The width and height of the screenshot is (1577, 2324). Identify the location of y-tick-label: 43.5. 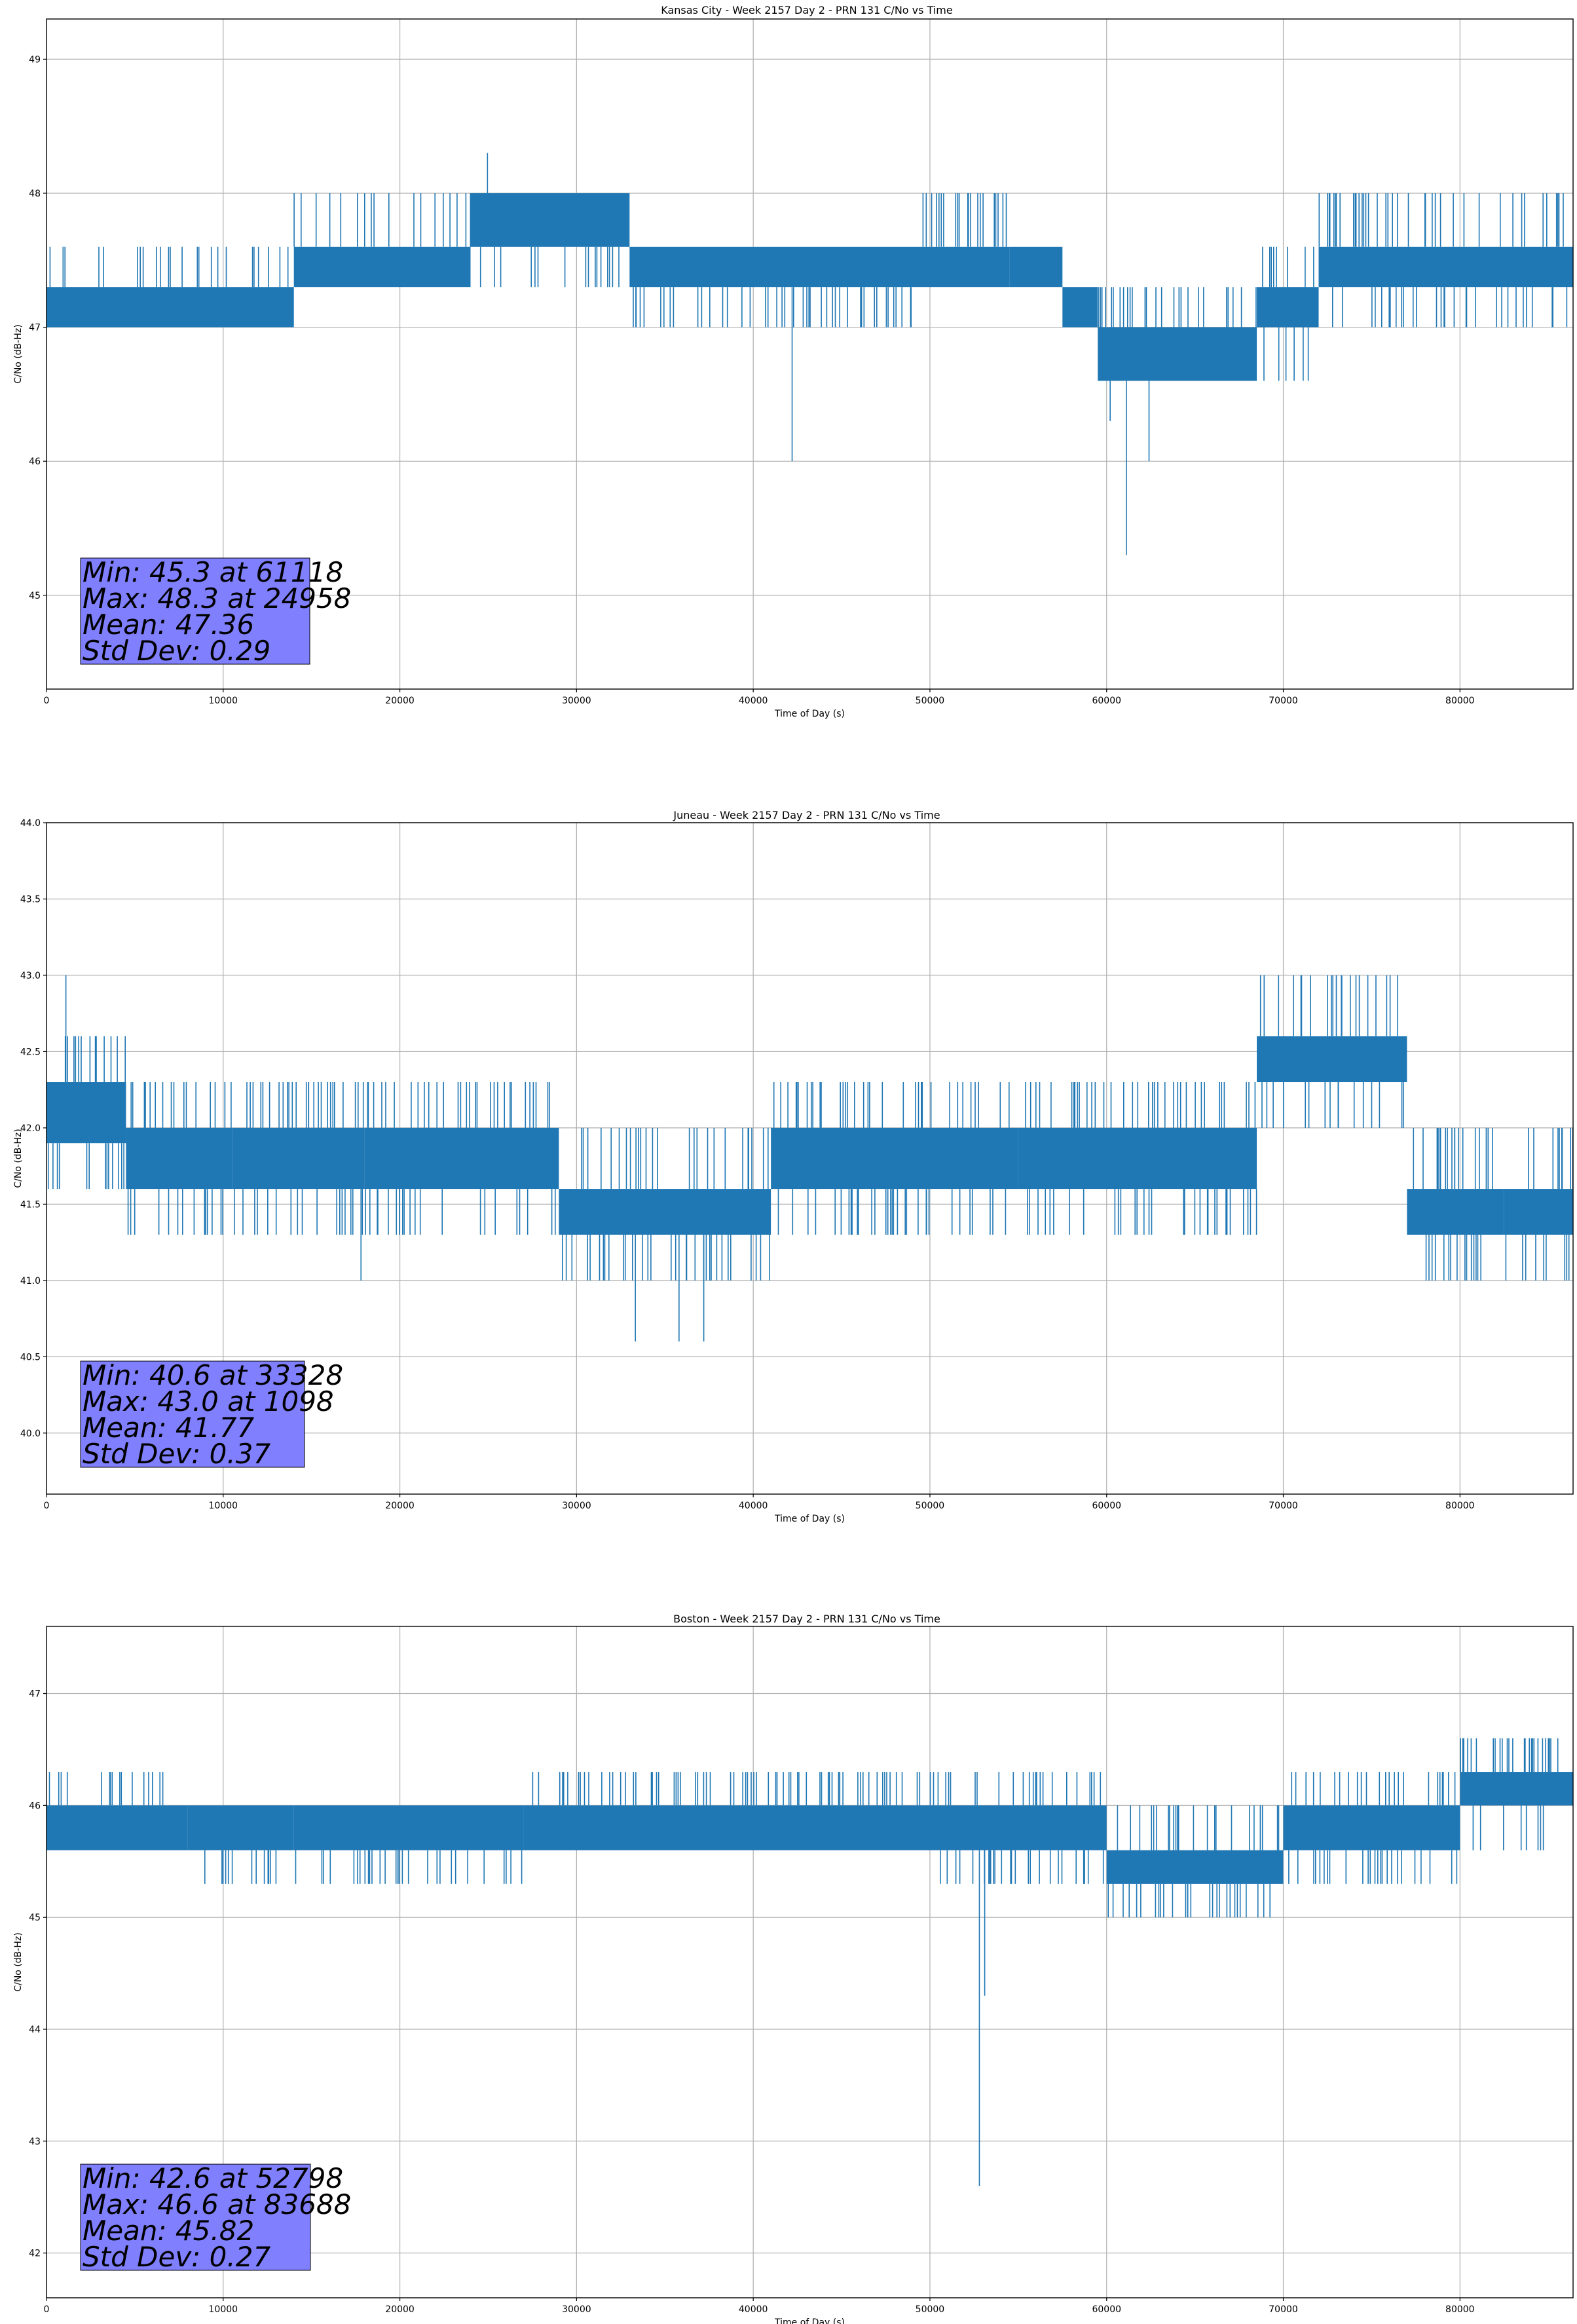
(30, 899).